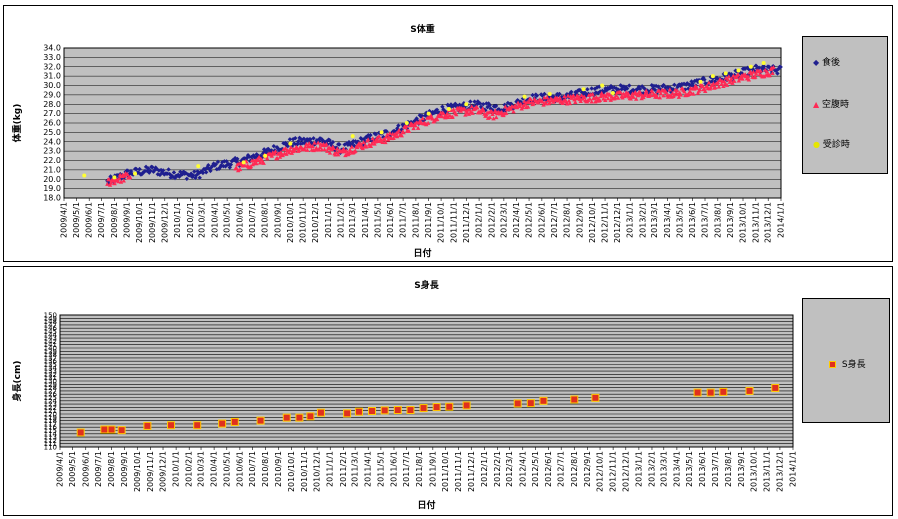 This screenshot has height=519, width=898. I want to click on x-tick-label: 2010/1/1, so click(176, 469).